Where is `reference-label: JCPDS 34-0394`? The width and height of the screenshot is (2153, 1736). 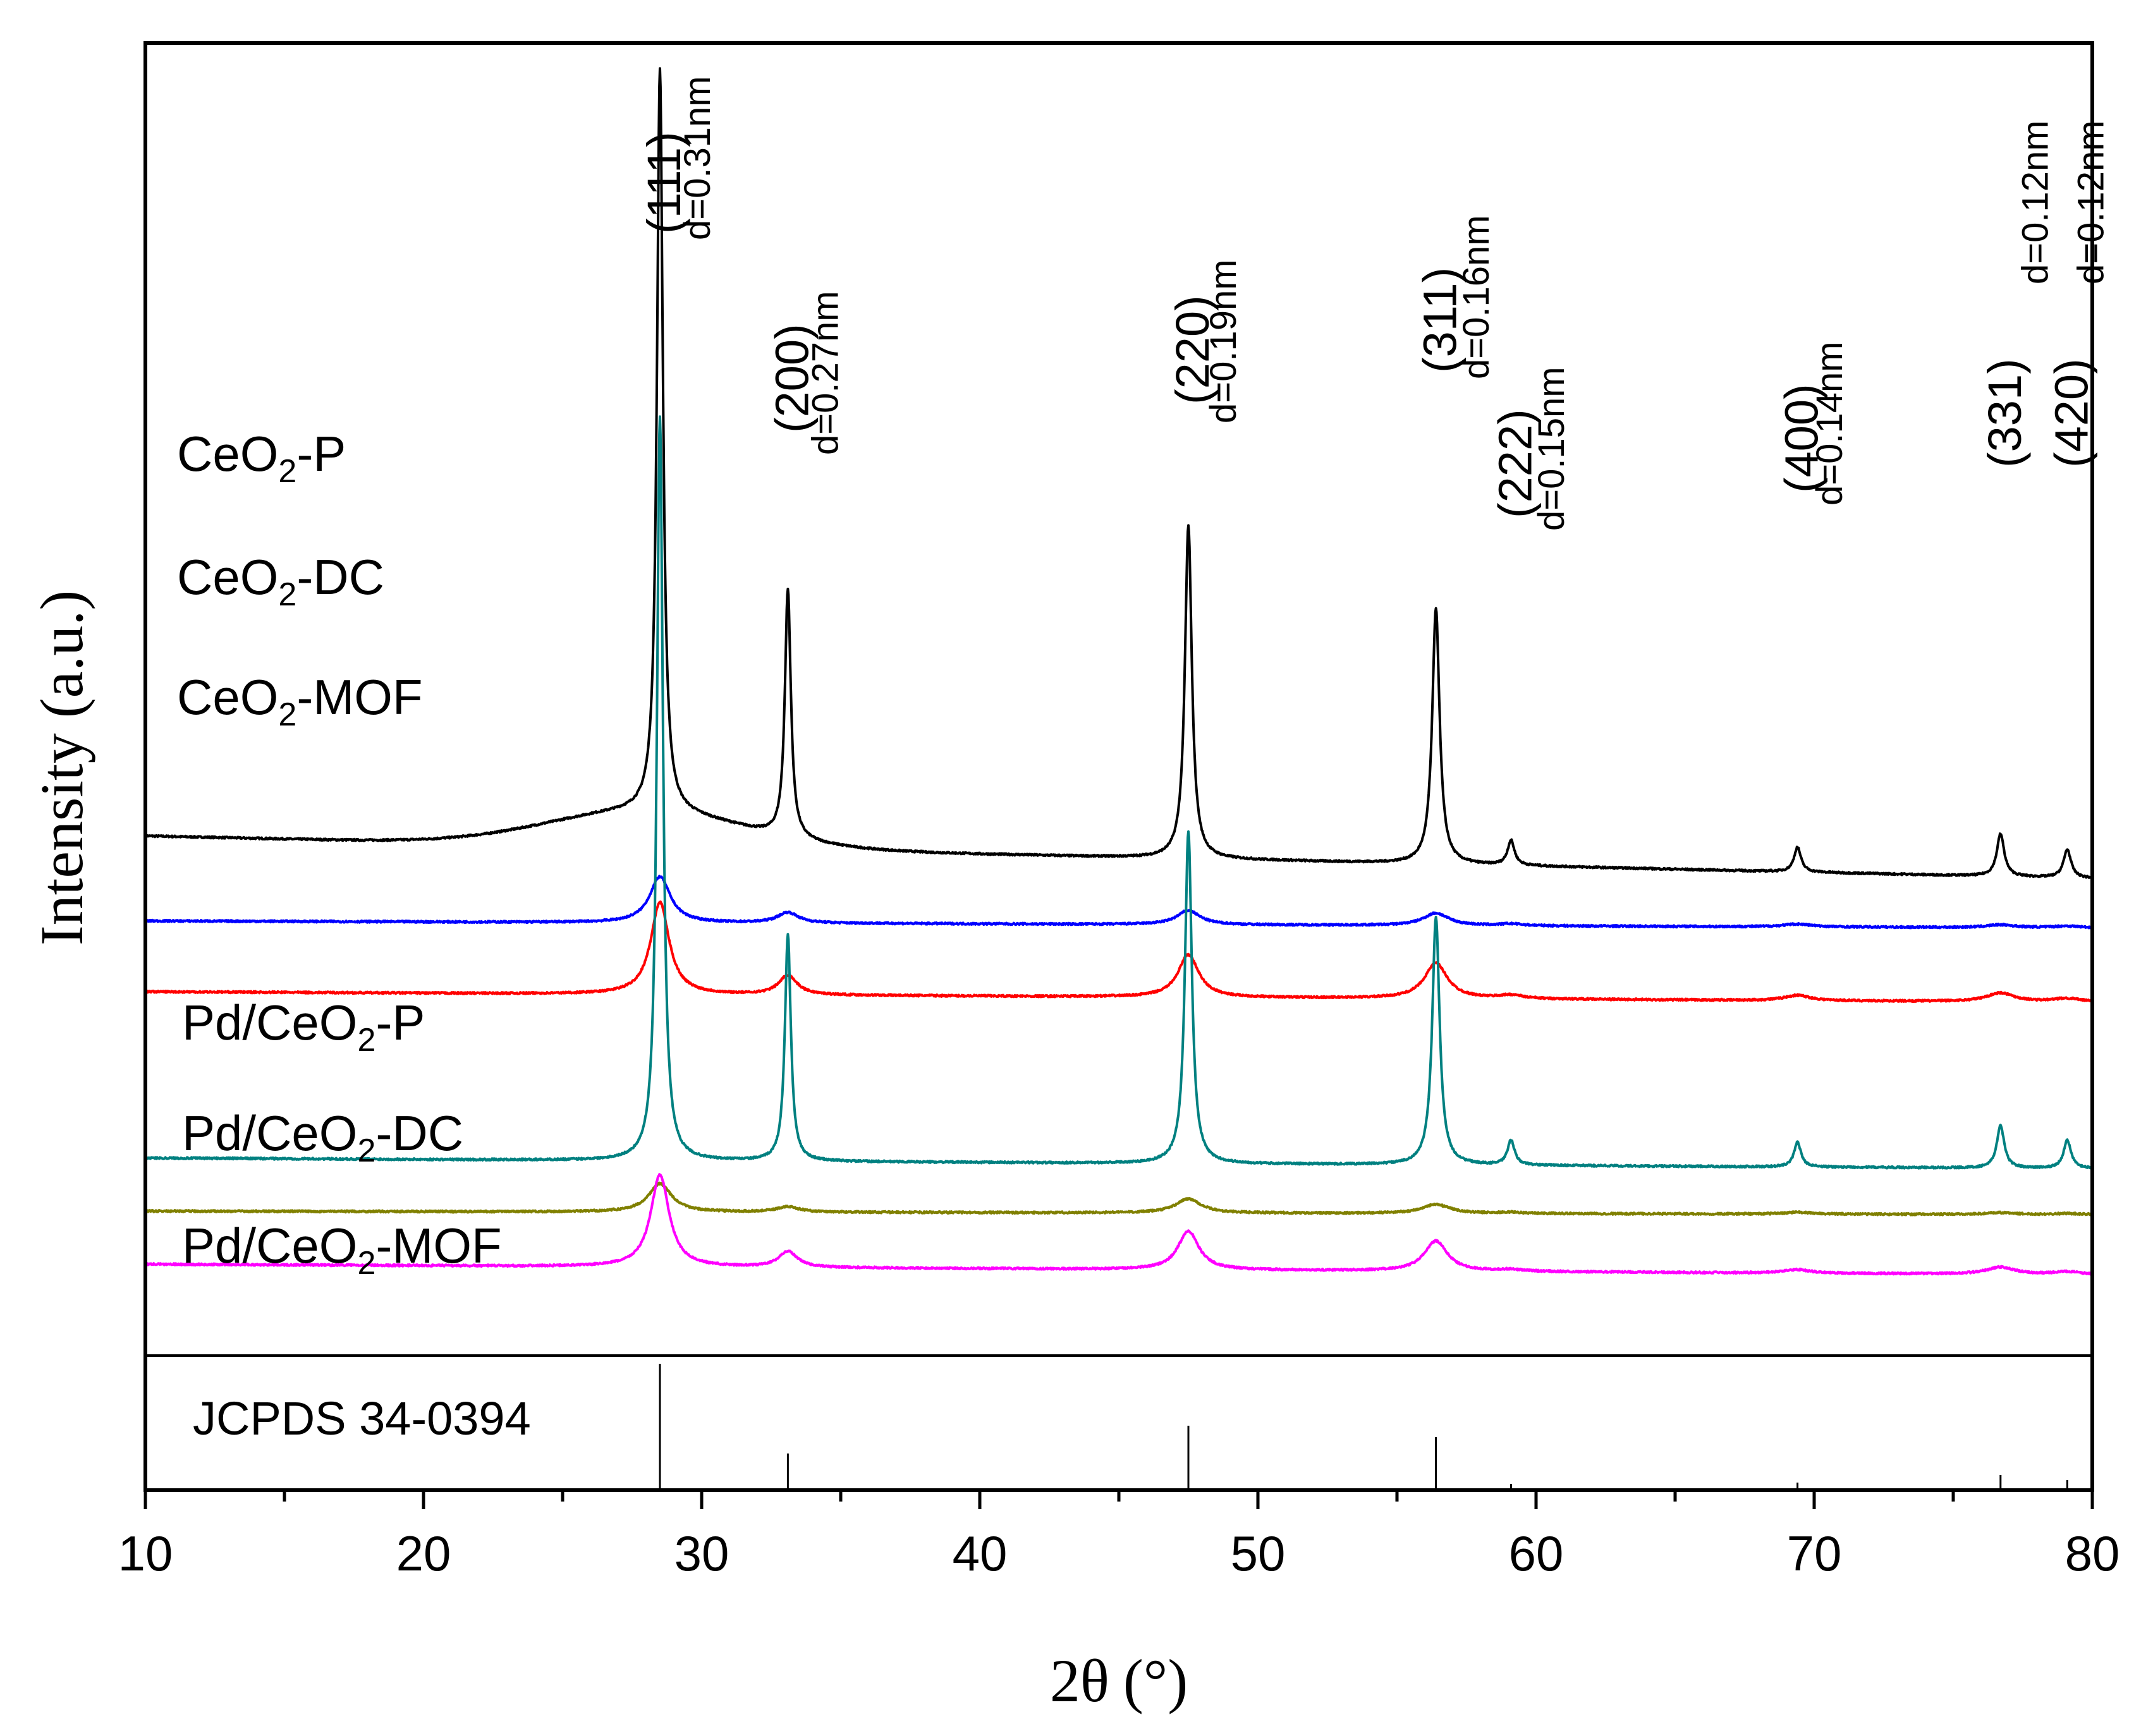 reference-label: JCPDS 34-0394 is located at coordinates (362, 1419).